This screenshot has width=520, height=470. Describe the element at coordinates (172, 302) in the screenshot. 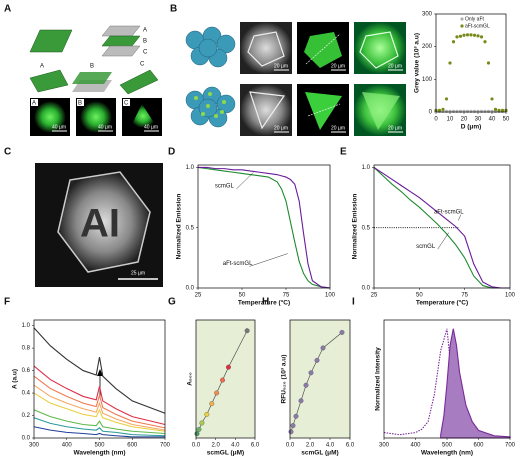

I see `panel-label: G` at that location.